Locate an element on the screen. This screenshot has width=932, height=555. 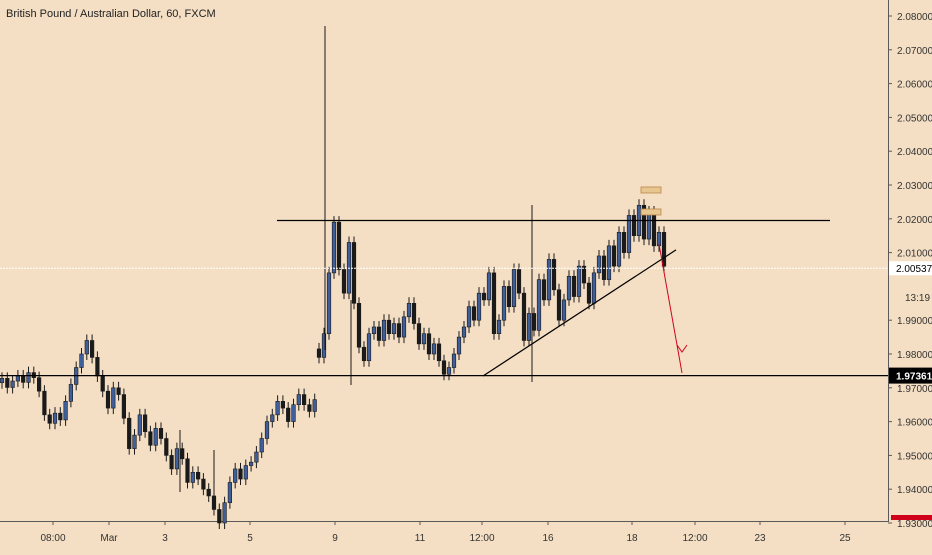
price-tick-label: 2.05000 is located at coordinates (914, 118).